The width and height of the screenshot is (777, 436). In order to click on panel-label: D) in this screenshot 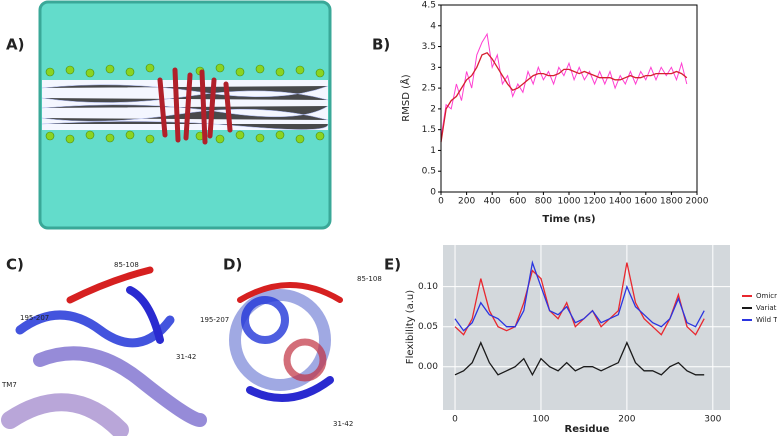, I will do `click(232, 265)`.